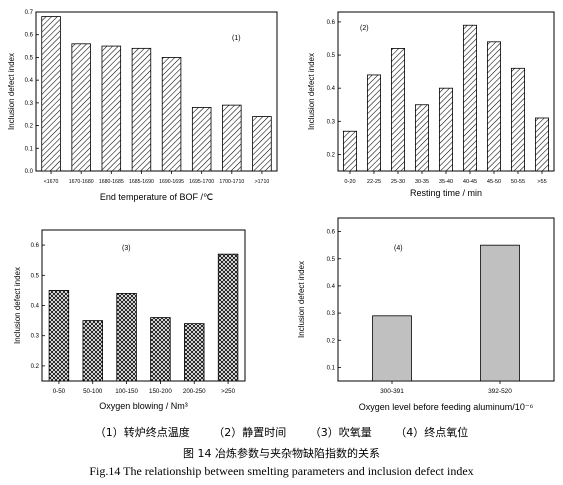 The image size is (563, 485). Describe the element at coordinates (500, 391) in the screenshot. I see `x-tick-label: 392-520` at that location.